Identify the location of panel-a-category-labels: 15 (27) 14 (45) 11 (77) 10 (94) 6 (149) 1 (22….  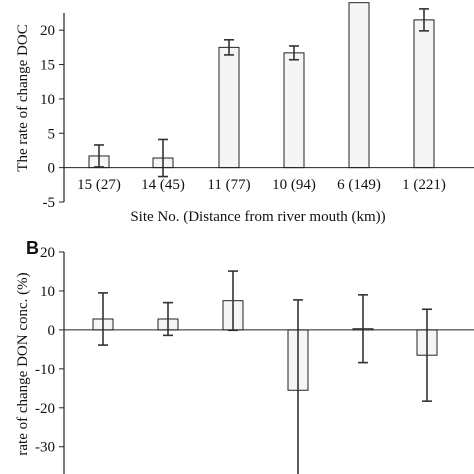
(261, 185).